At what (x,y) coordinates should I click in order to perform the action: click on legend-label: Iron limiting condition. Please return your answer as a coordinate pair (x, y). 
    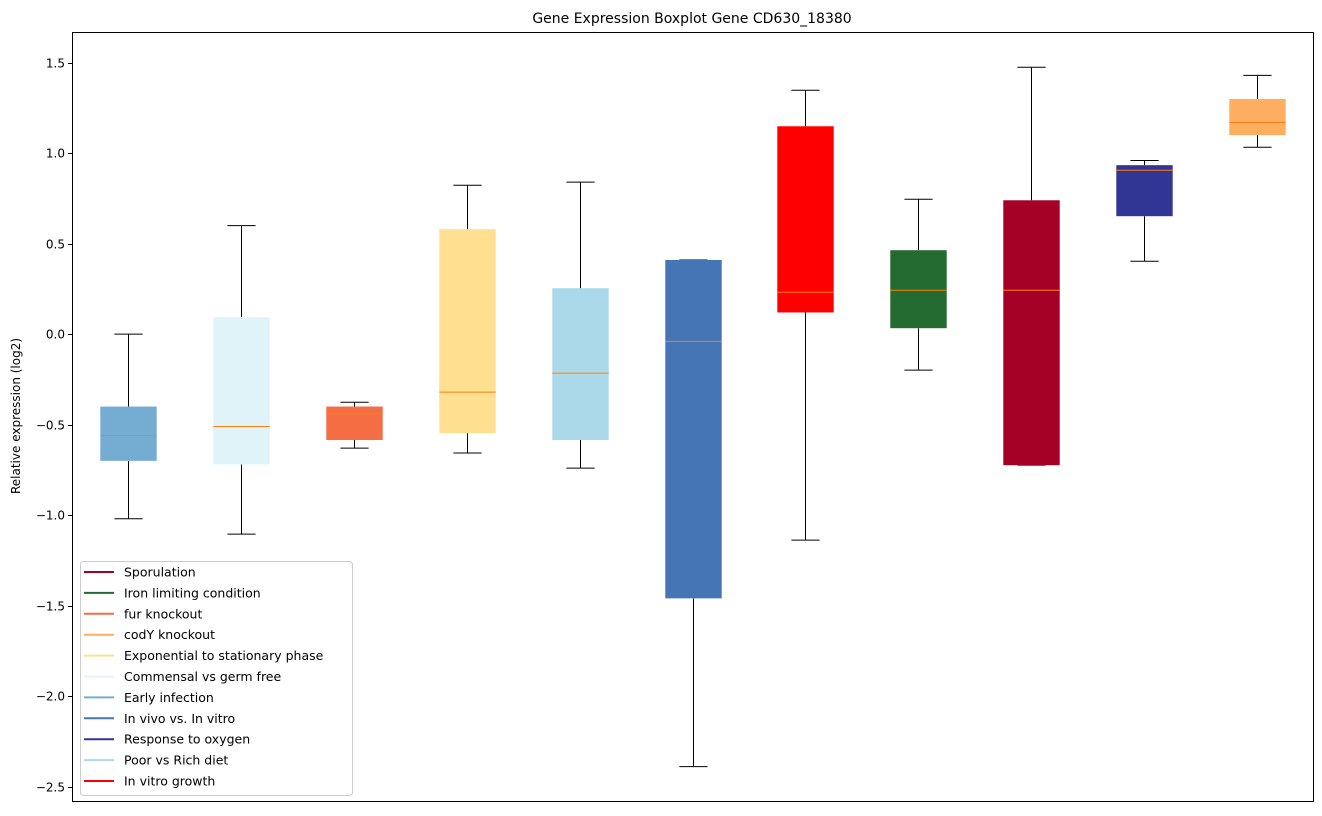
    Looking at the image, I should click on (192, 592).